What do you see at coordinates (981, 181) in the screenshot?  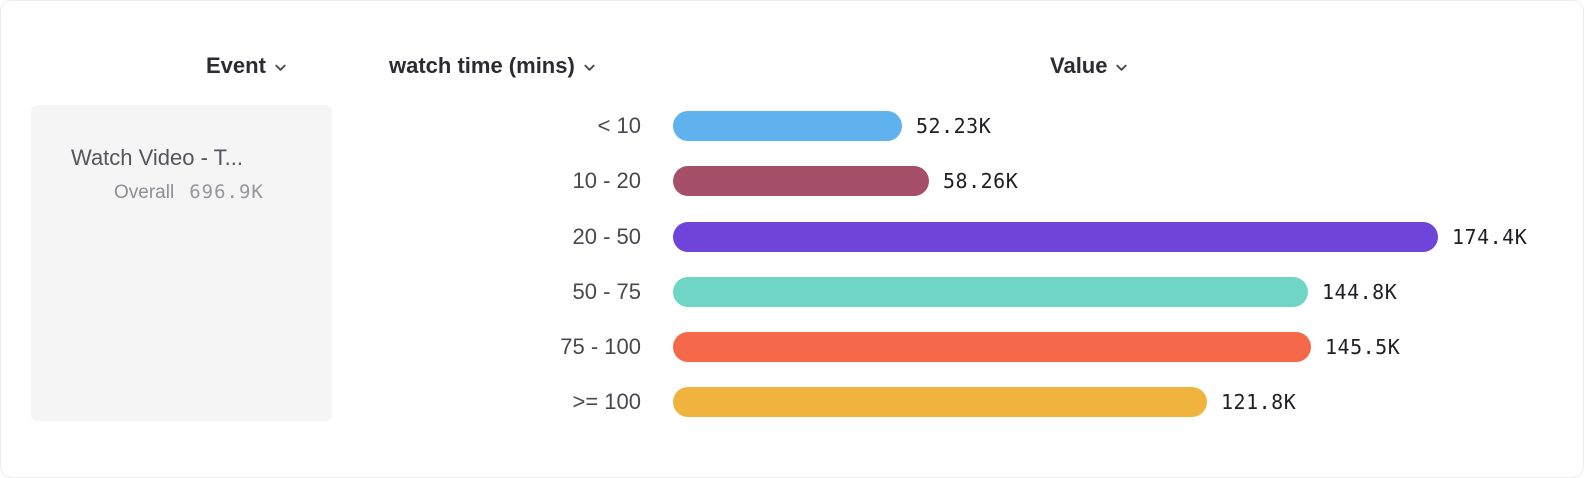 I see `bar-value-label: 58.26K` at bounding box center [981, 181].